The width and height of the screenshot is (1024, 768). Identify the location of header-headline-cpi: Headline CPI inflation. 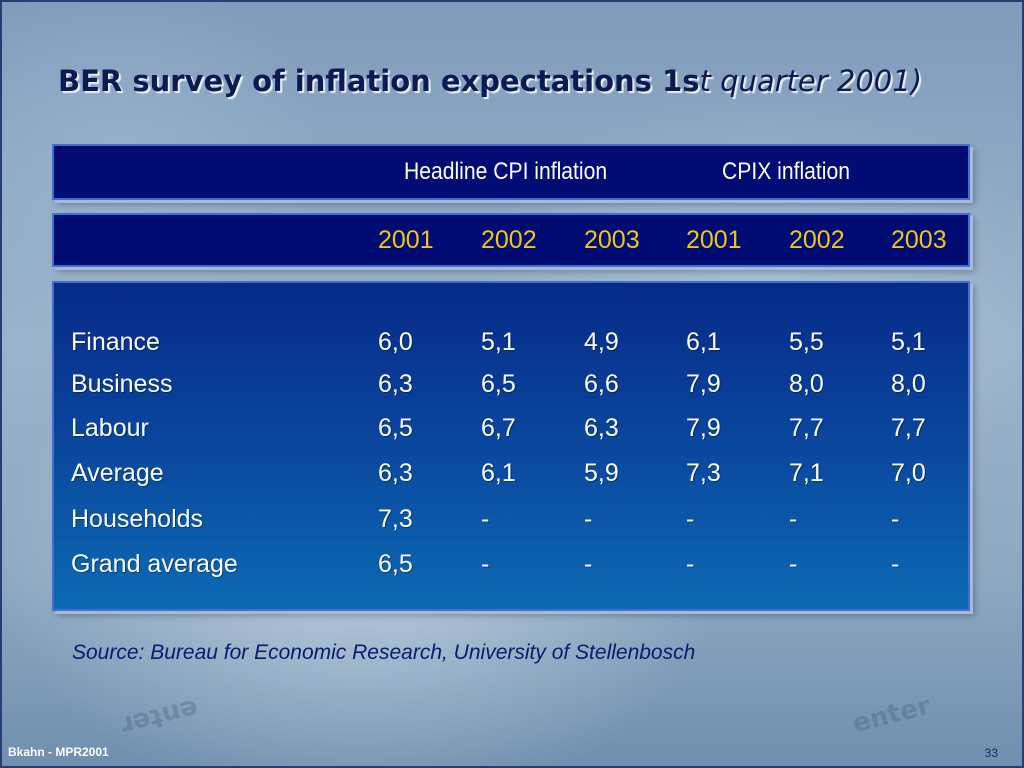
(506, 171).